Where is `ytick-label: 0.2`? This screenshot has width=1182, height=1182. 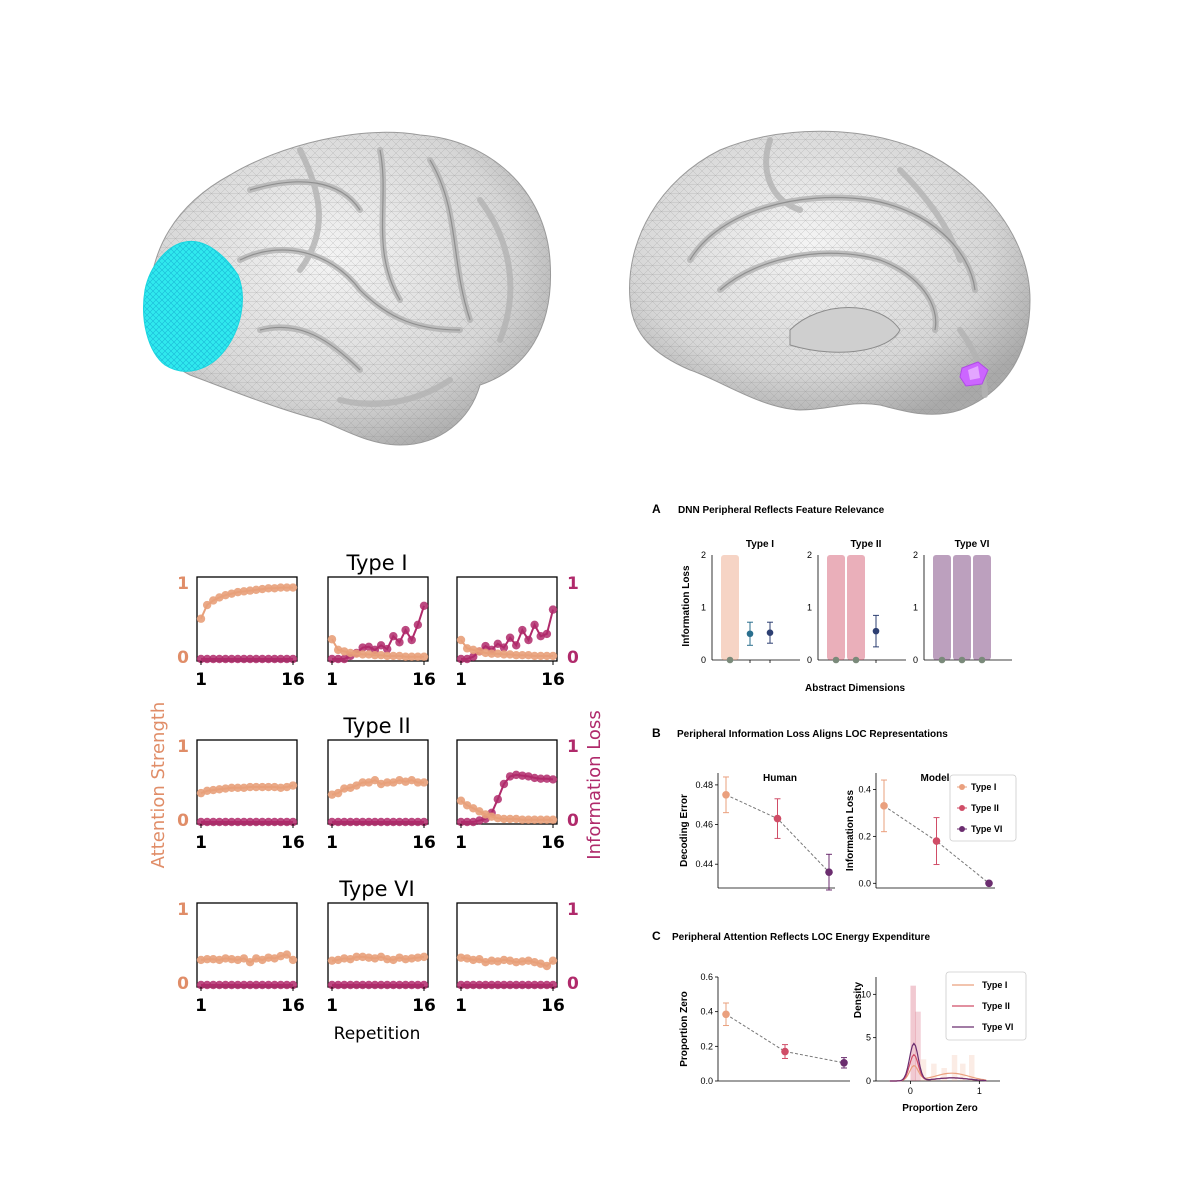
ytick-label: 0.2 is located at coordinates (706, 1046).